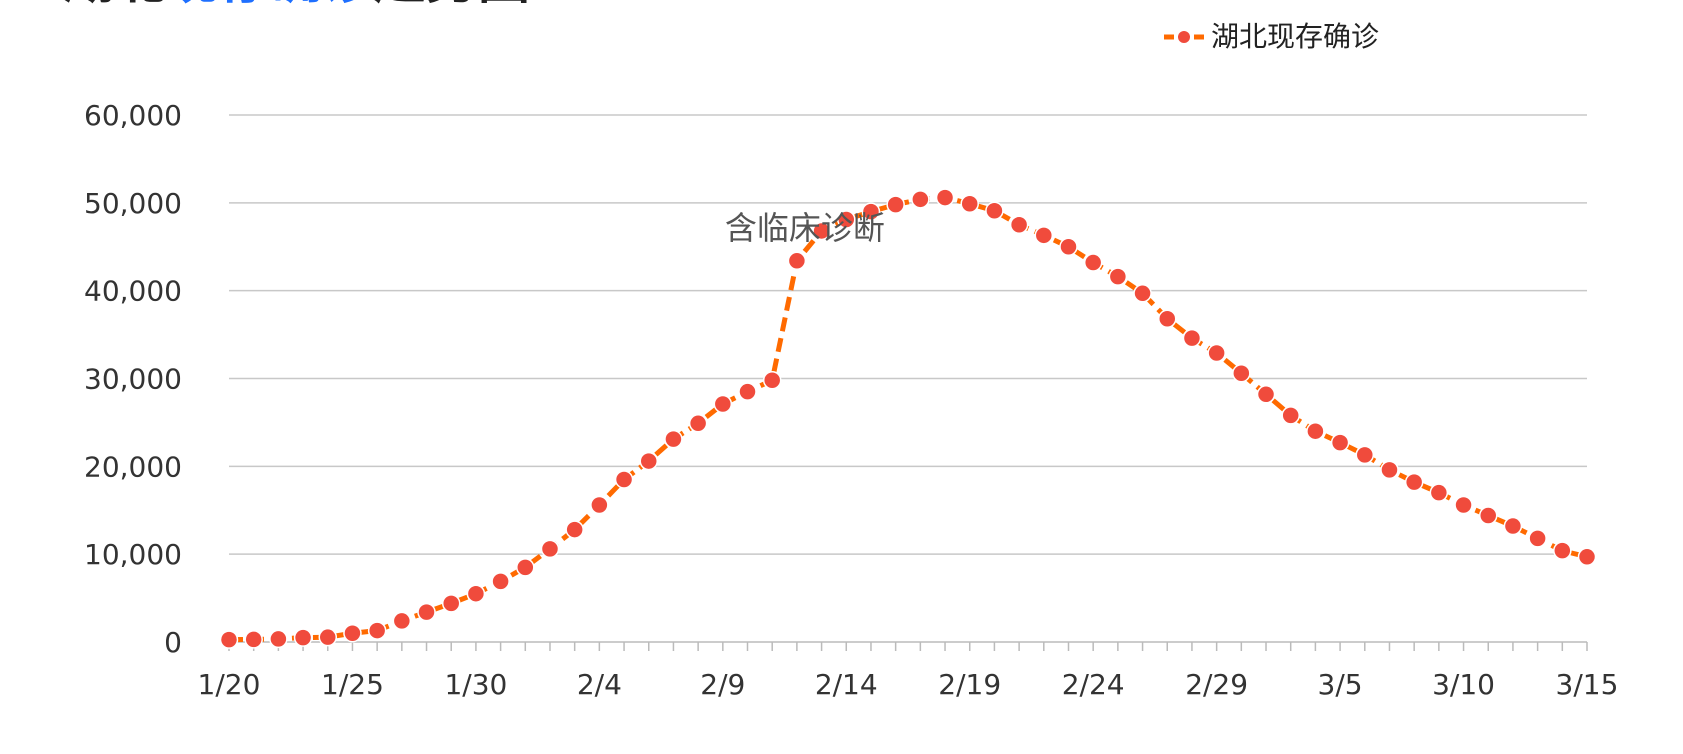 Image resolution: width=1683 pixels, height=754 pixels. Describe the element at coordinates (908, 646) in the screenshot. I see `x-axis` at that location.